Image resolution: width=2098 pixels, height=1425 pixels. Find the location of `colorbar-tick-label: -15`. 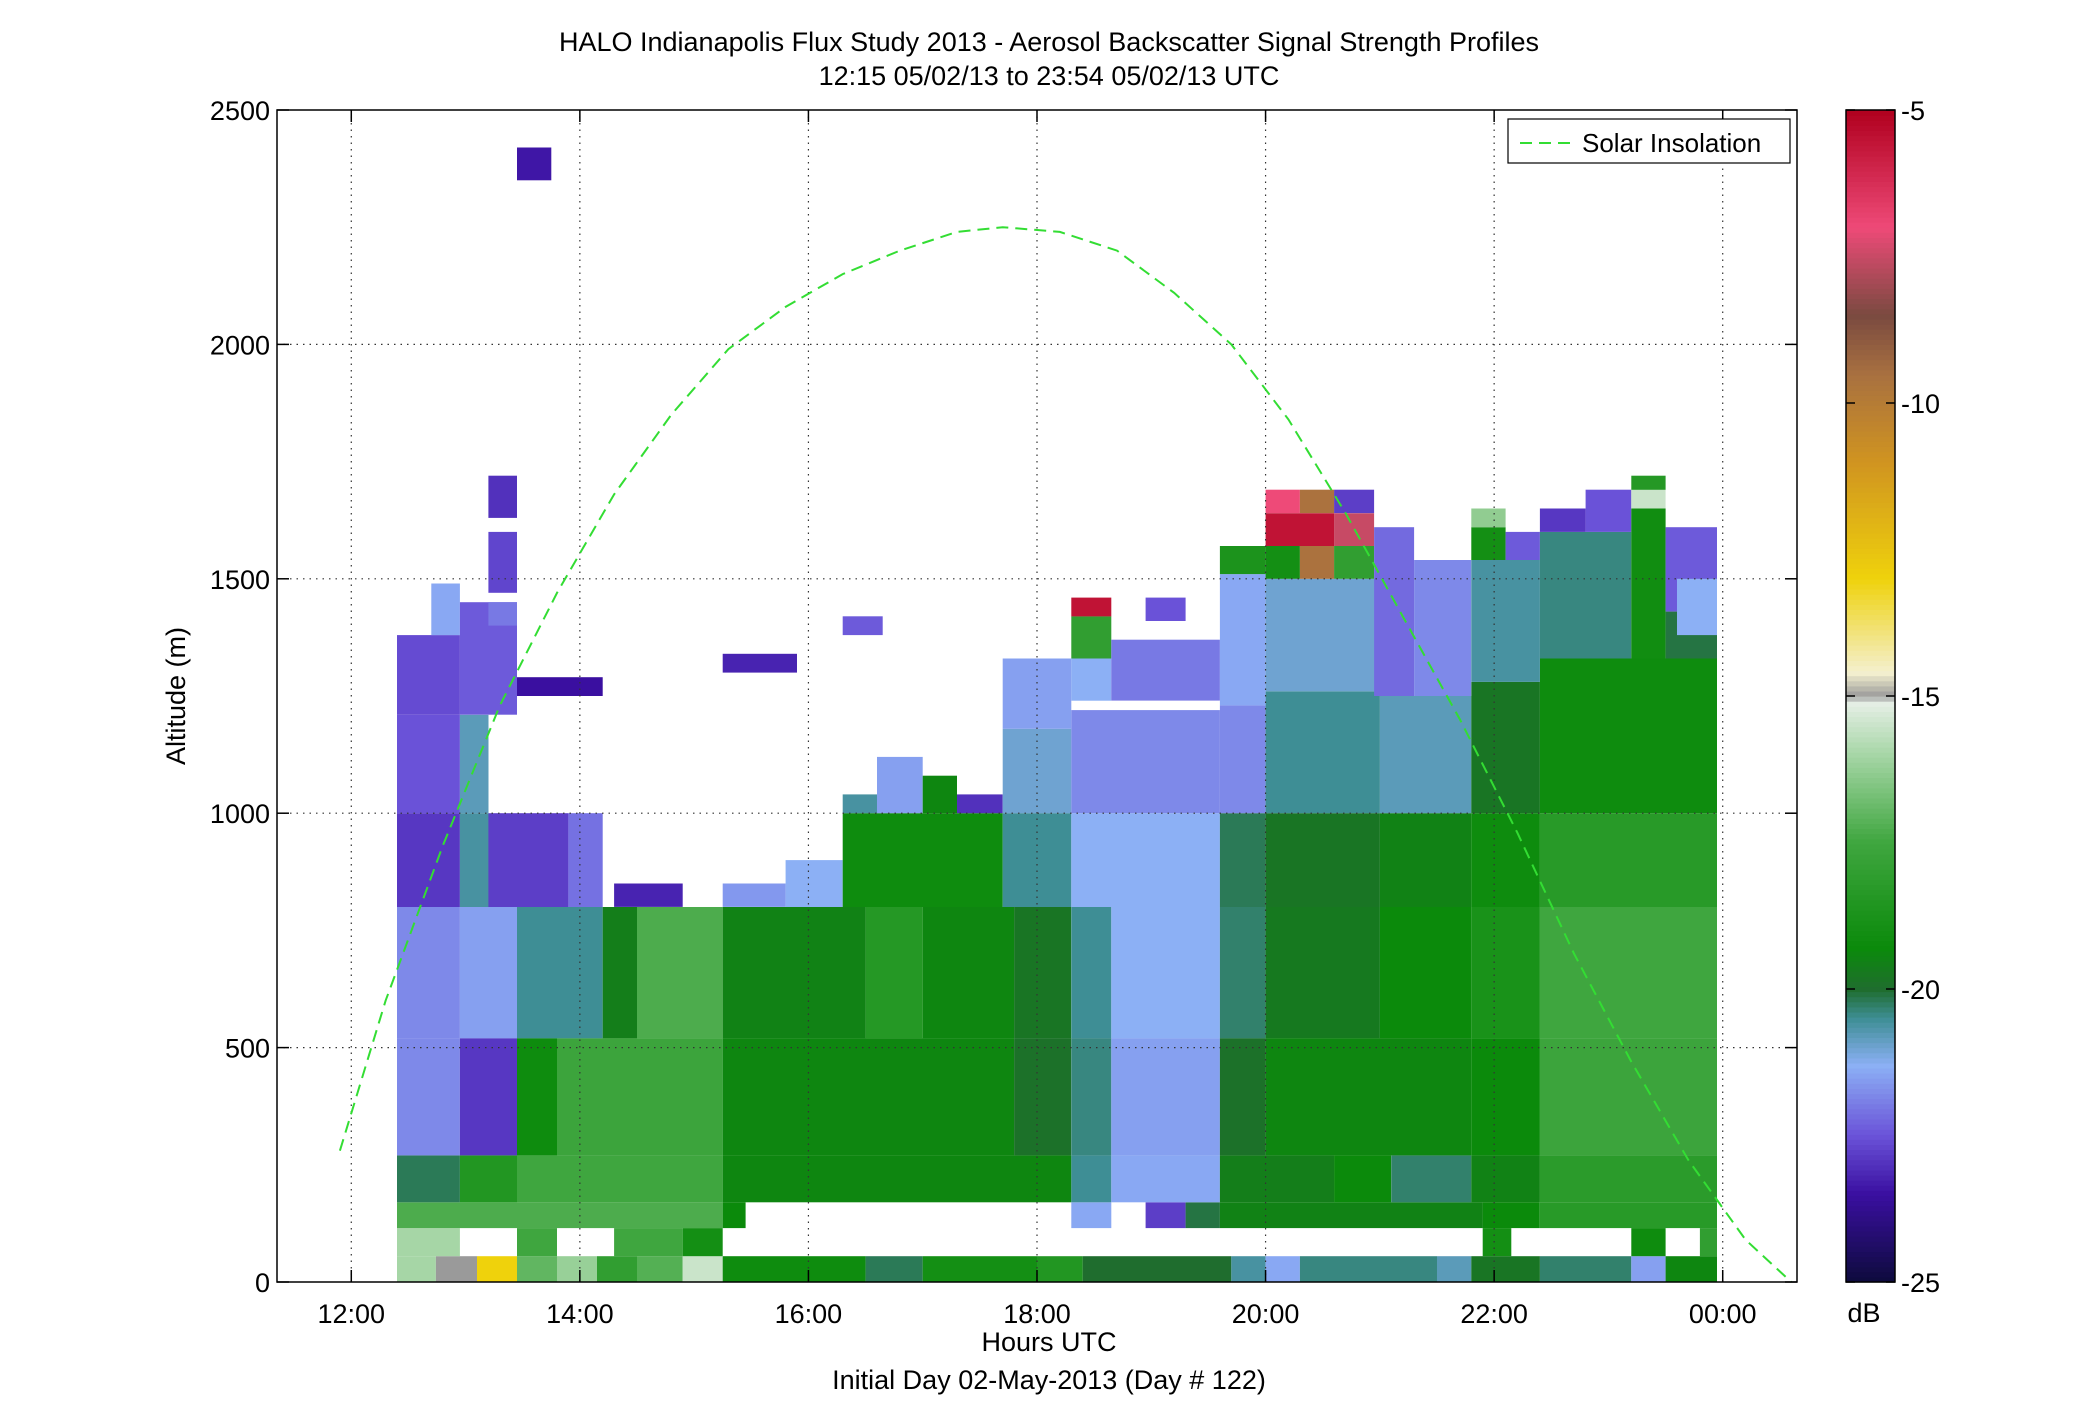

colorbar-tick-label: -15 is located at coordinates (1920, 697).